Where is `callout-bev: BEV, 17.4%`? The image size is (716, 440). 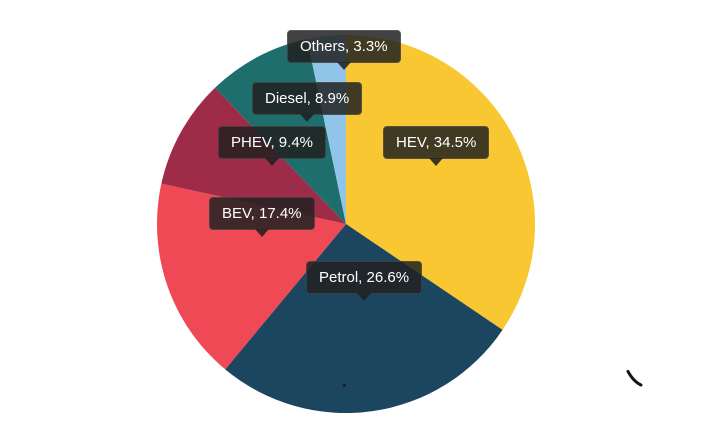 callout-bev: BEV, 17.4% is located at coordinates (262, 213).